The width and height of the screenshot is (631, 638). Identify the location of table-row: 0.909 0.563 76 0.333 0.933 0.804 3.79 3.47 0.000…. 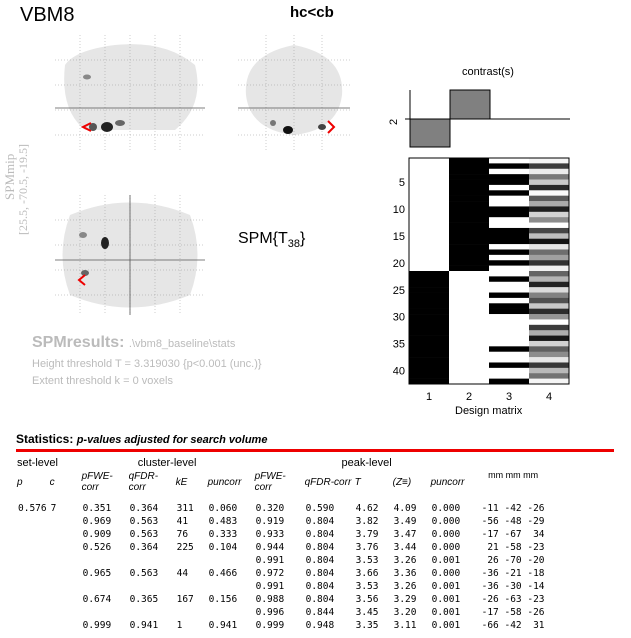
(281, 534).